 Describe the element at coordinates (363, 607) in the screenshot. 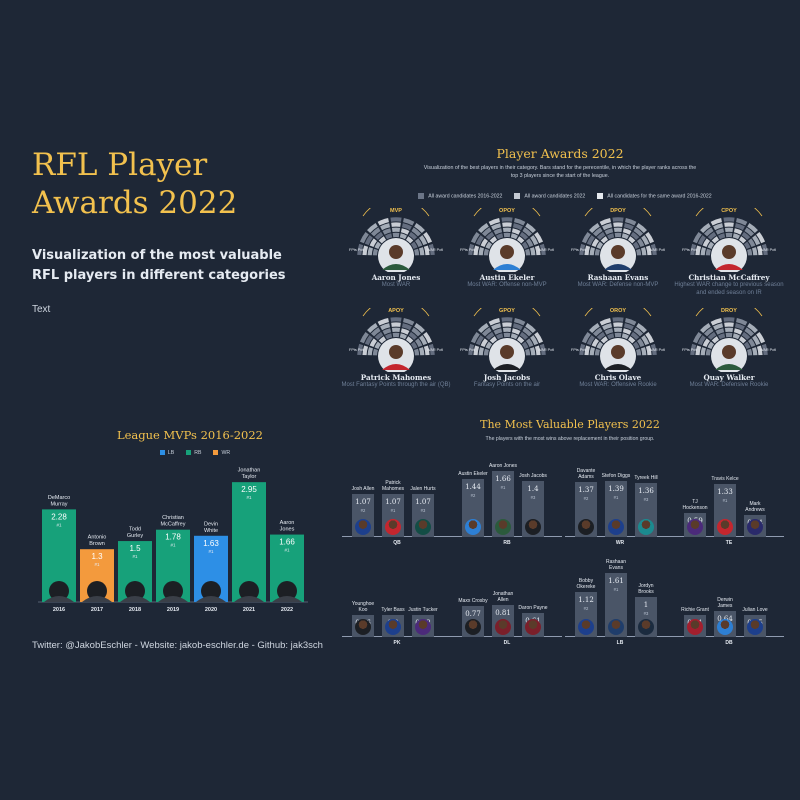

I see `player-name: Younghoe Koo` at that location.